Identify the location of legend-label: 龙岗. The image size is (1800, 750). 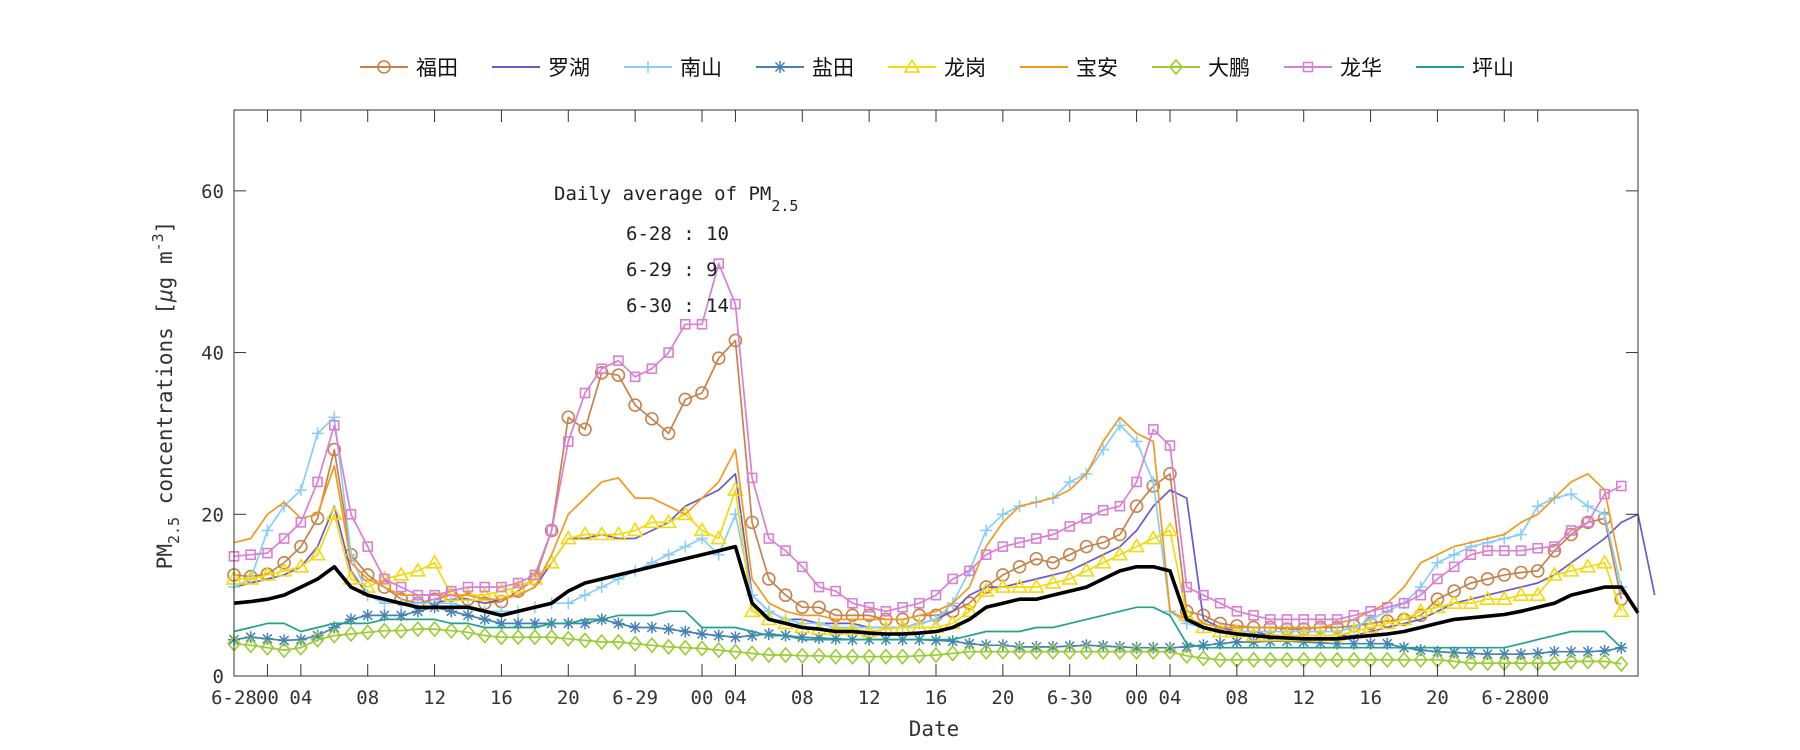
(965, 68).